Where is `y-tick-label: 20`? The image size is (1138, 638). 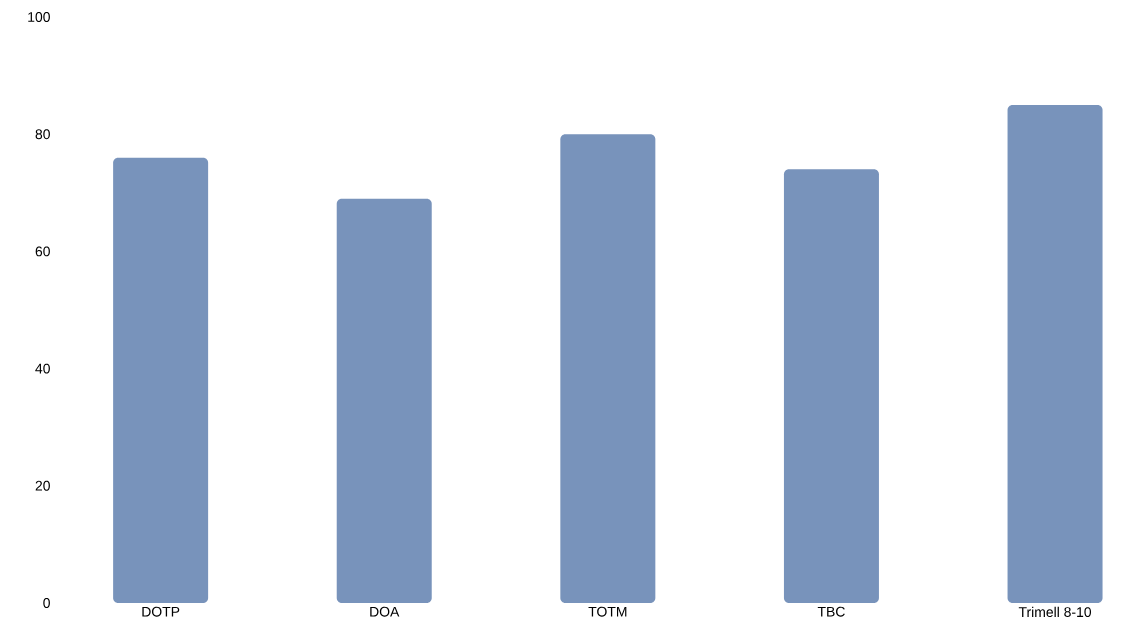 y-tick-label: 20 is located at coordinates (42, 485).